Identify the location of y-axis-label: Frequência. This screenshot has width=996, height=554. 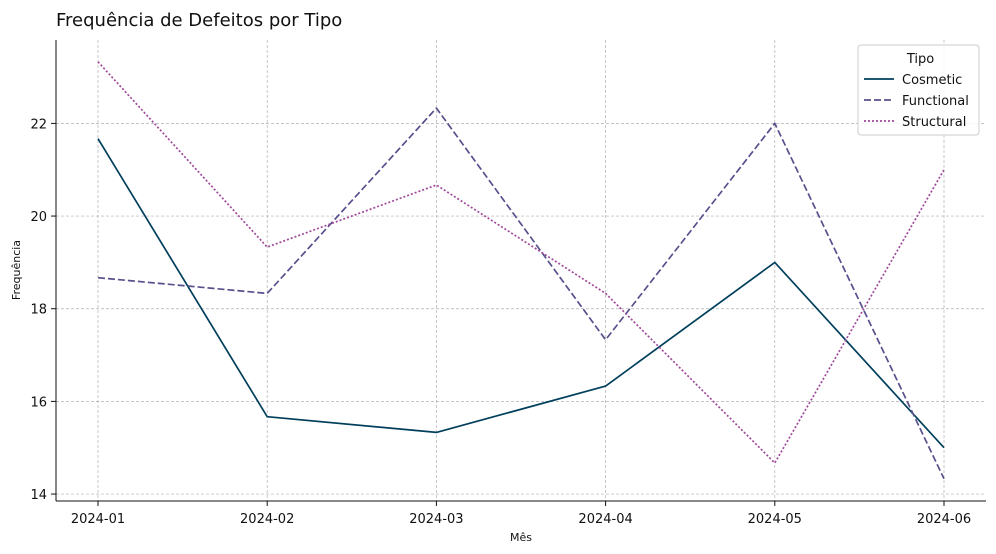
(16, 270).